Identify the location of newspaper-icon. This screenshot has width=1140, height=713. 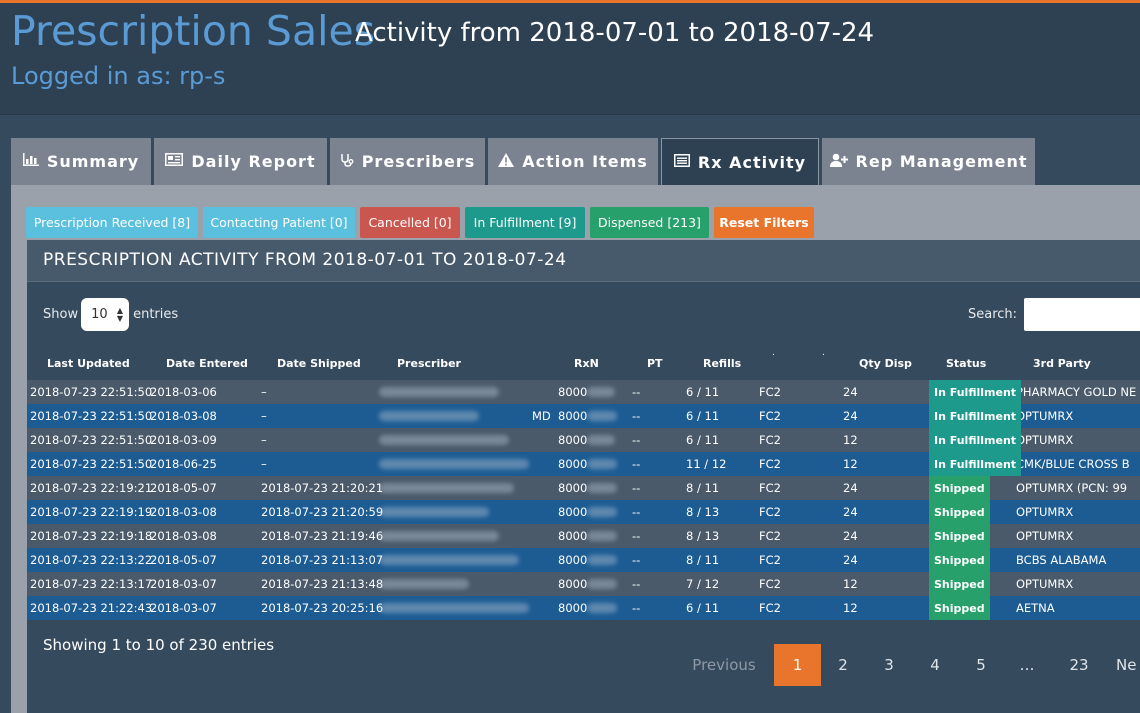
(174, 161).